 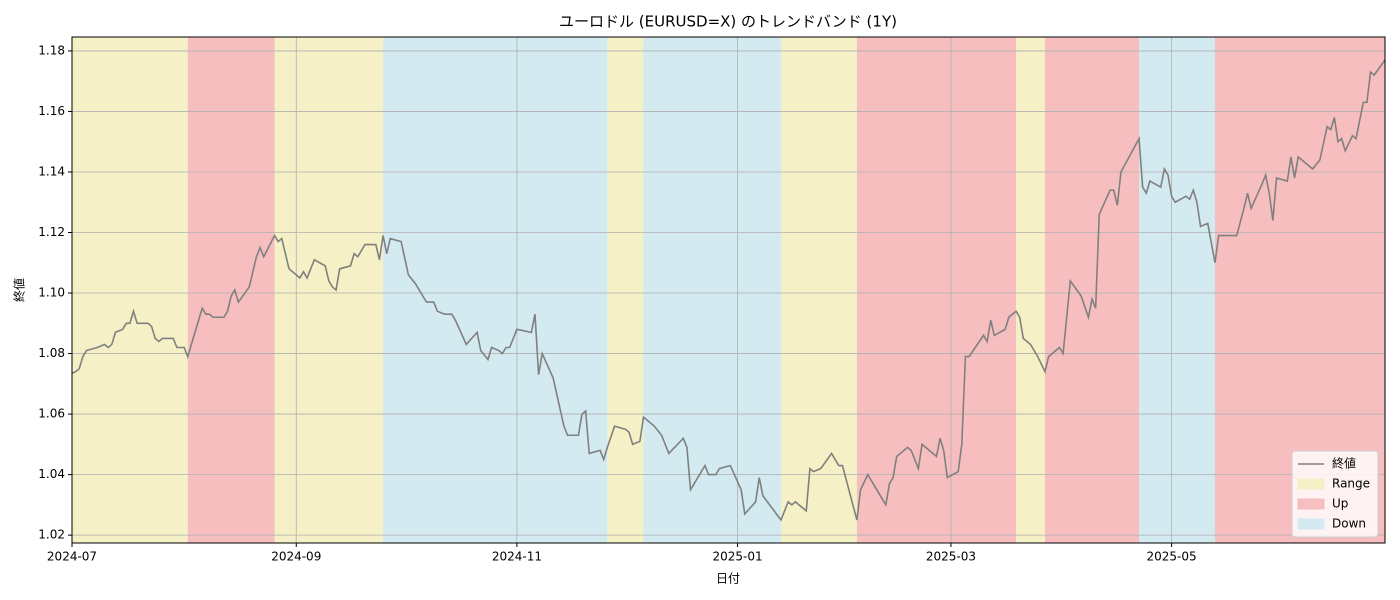 What do you see at coordinates (728, 22) in the screenshot?
I see `chart-title: ユーロドル (EURUSD=X) のトレンドバンド (1Y)` at bounding box center [728, 22].